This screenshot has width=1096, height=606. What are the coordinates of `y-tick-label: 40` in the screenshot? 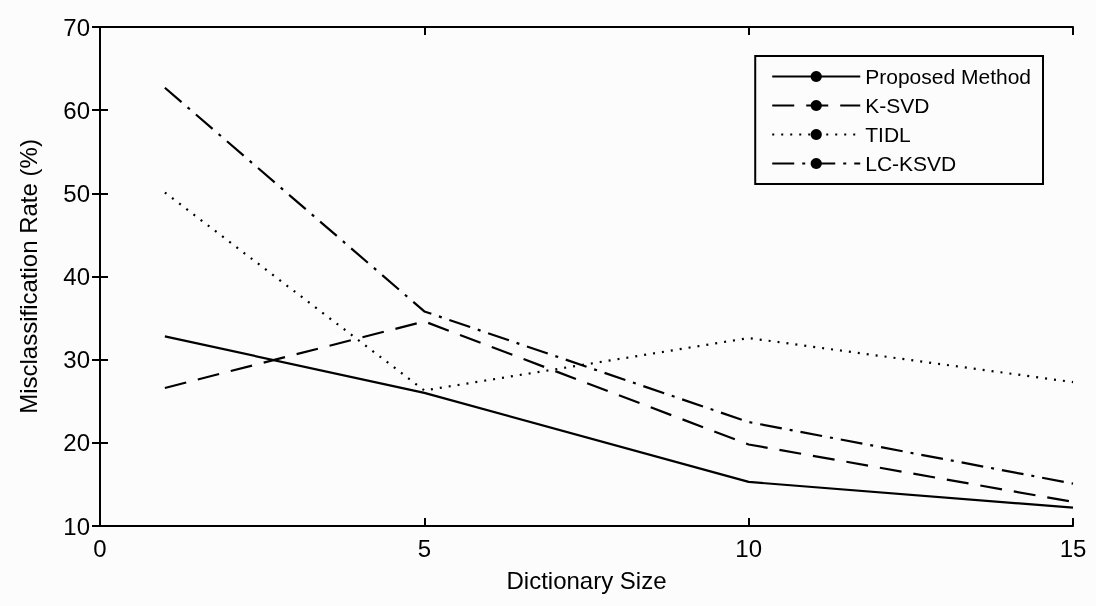 It's located at (76, 276).